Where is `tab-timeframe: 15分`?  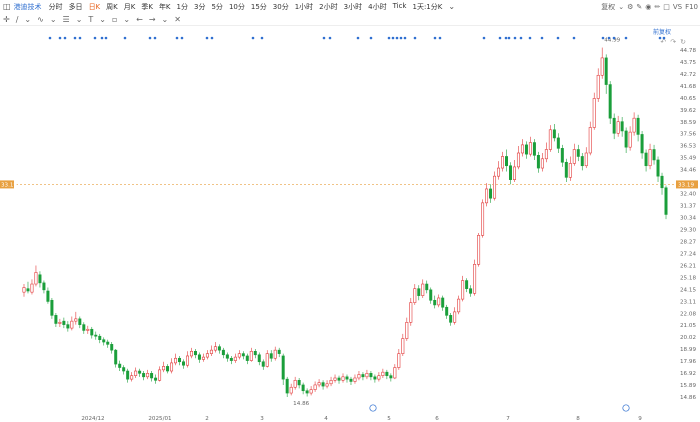
tab-timeframe: 15分 is located at coordinates (258, 6).